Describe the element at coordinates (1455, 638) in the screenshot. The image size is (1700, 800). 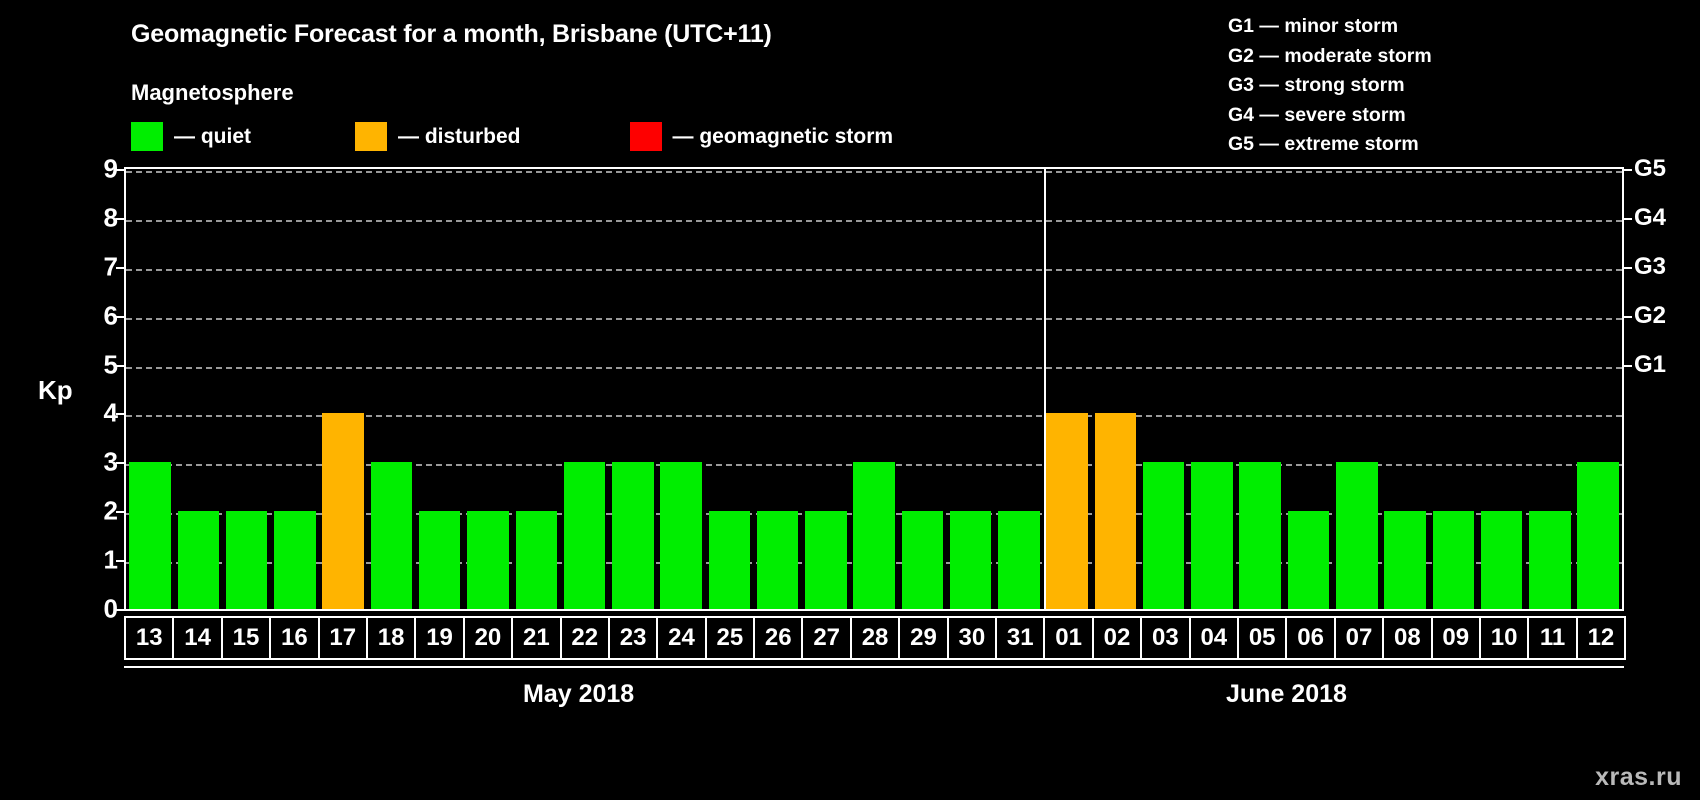
I see `date-cell-09: 09` at that location.